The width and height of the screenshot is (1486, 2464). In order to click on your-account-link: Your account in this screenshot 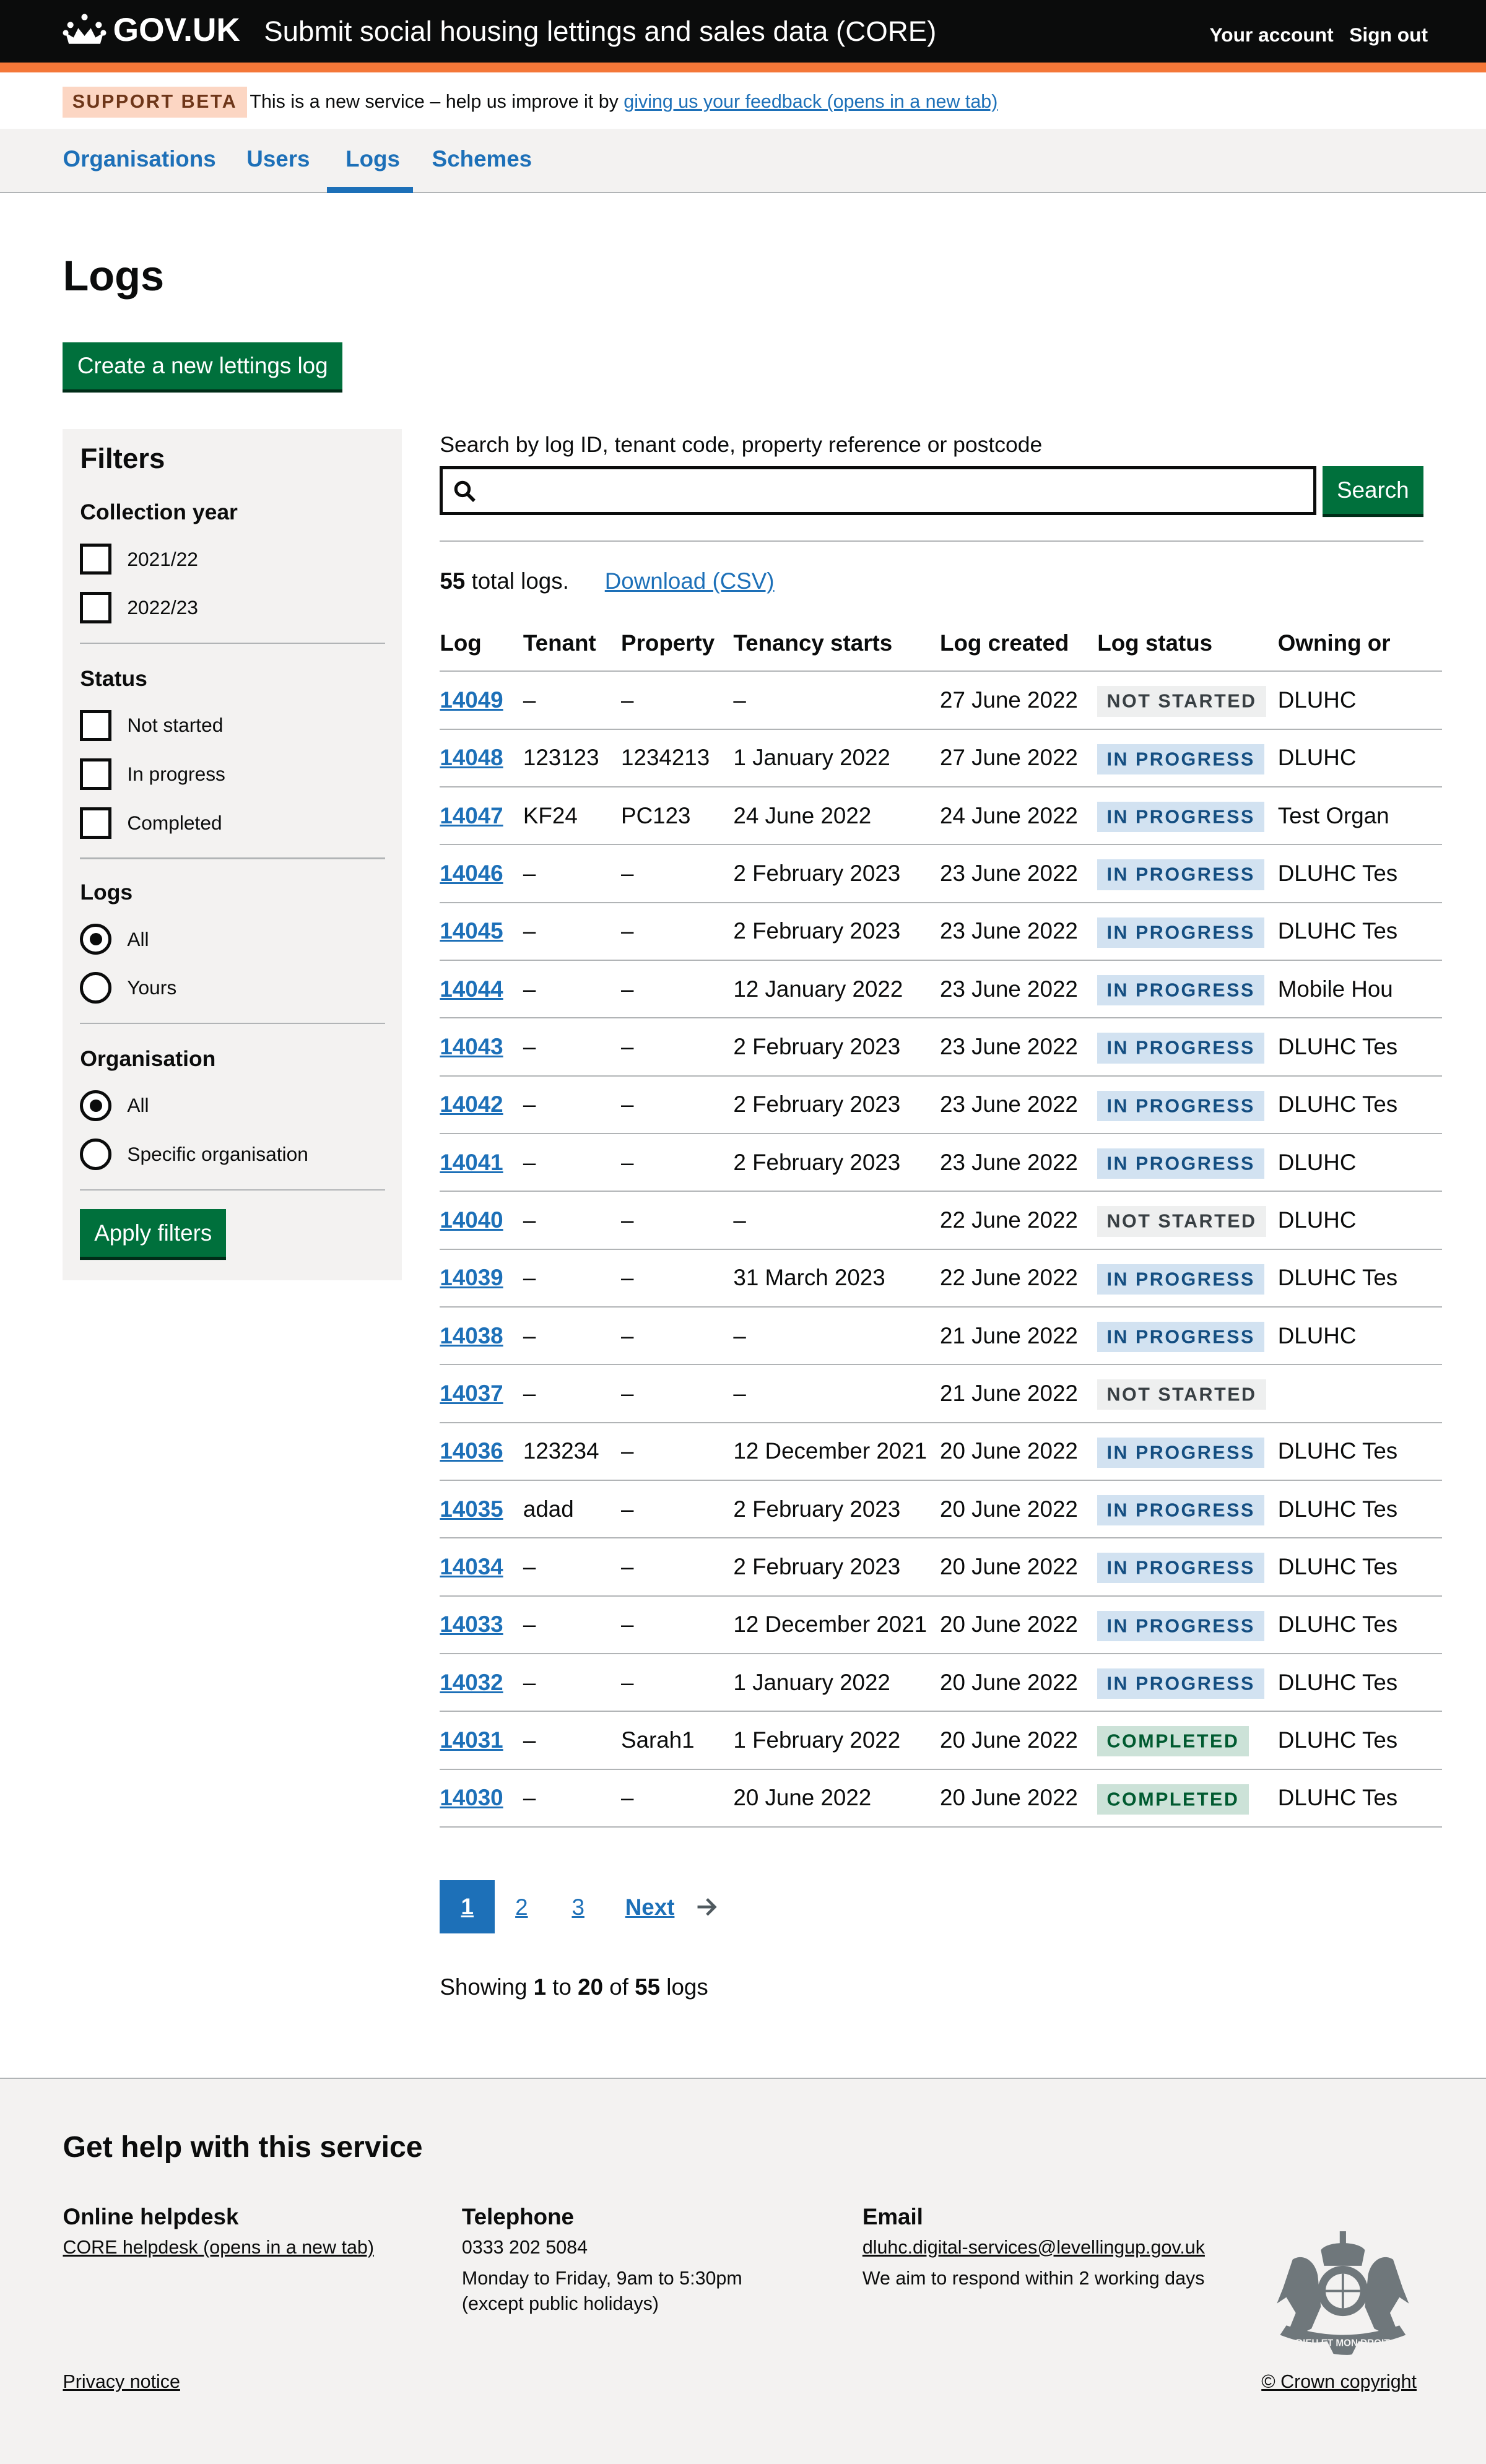, I will do `click(1271, 35)`.